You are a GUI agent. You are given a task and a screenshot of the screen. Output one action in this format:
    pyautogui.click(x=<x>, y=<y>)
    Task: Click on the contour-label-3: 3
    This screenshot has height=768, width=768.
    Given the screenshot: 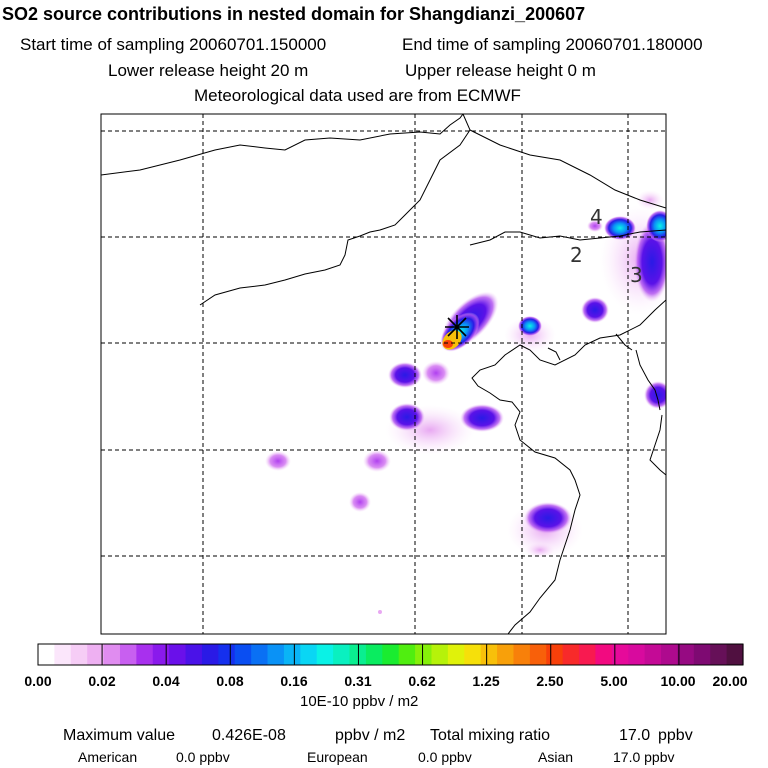 What is the action you would take?
    pyautogui.click(x=636, y=275)
    